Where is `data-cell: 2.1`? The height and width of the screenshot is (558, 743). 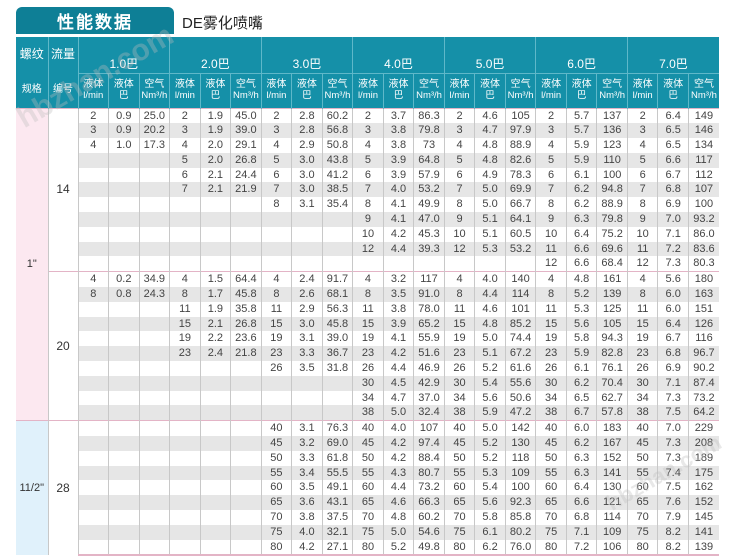
data-cell: 2.1 is located at coordinates (215, 175).